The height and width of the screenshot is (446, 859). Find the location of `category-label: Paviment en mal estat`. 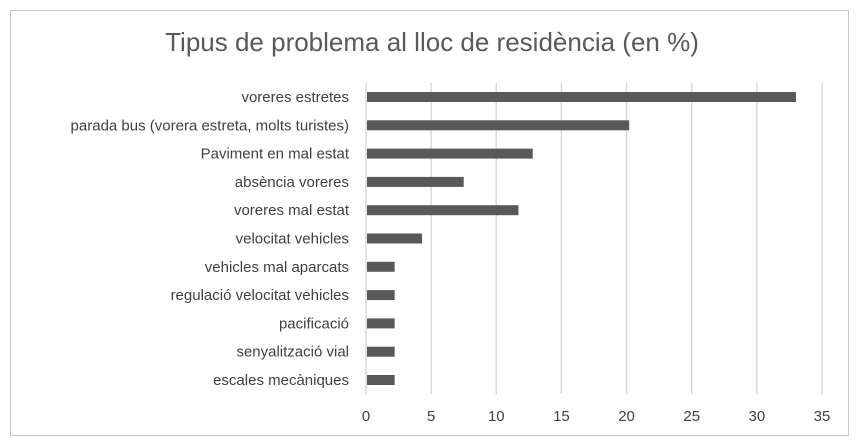

category-label: Paviment en mal estat is located at coordinates (275, 154).